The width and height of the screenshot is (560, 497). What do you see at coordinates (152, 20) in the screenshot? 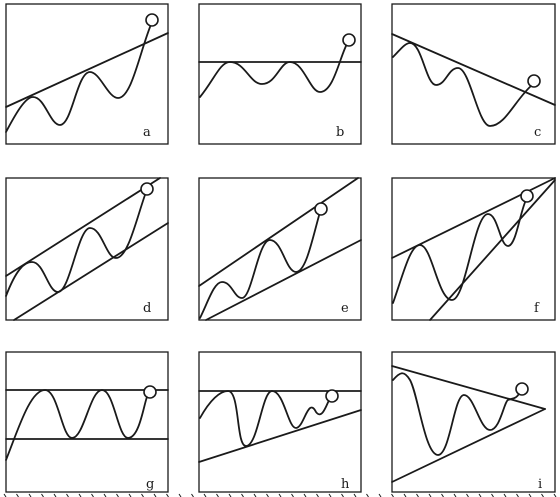
I see `panel-a-breakout-marker` at bounding box center [152, 20].